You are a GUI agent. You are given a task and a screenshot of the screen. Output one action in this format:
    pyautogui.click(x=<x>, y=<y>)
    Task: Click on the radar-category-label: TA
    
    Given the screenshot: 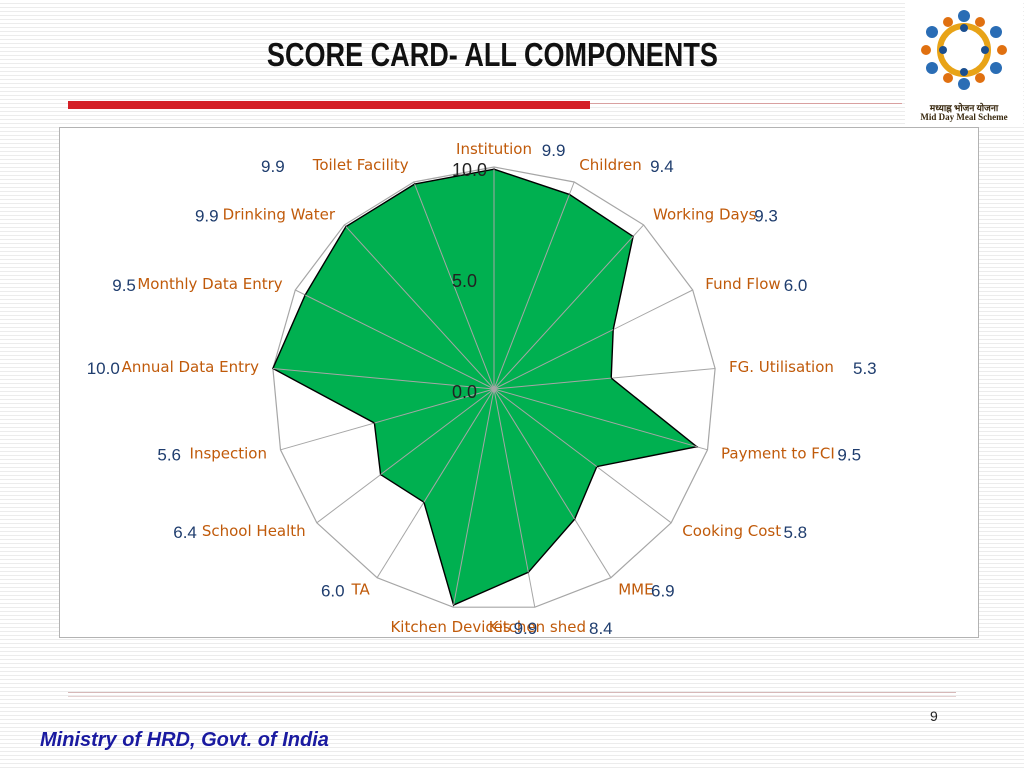 What is the action you would take?
    pyautogui.click(x=361, y=590)
    